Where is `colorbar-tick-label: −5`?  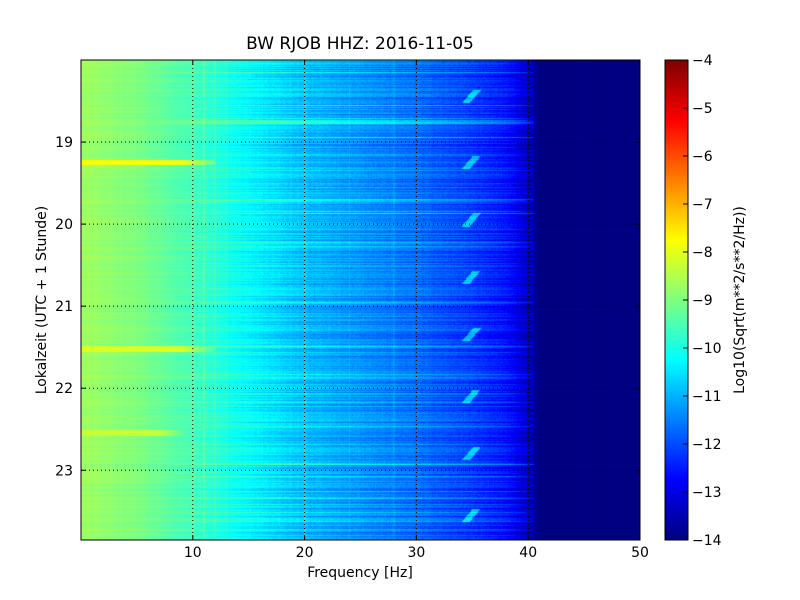 colorbar-tick-label: −5 is located at coordinates (702, 109).